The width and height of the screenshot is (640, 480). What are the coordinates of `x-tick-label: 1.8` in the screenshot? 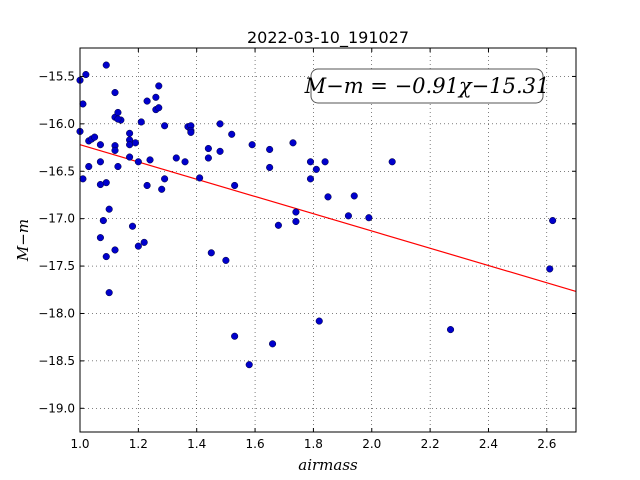 It's located at (313, 444).